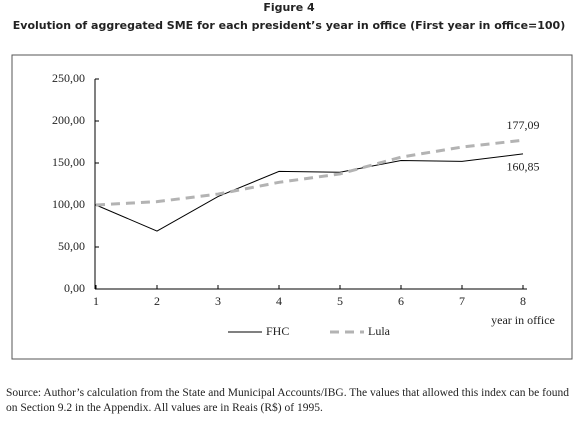  I want to click on y-tick-label: 200,00, so click(68, 120).